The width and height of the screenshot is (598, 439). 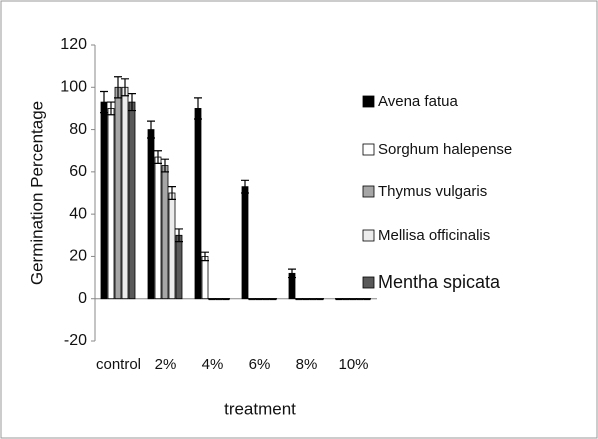 I want to click on legend-label: Thymus vulgaris, so click(x=432, y=191).